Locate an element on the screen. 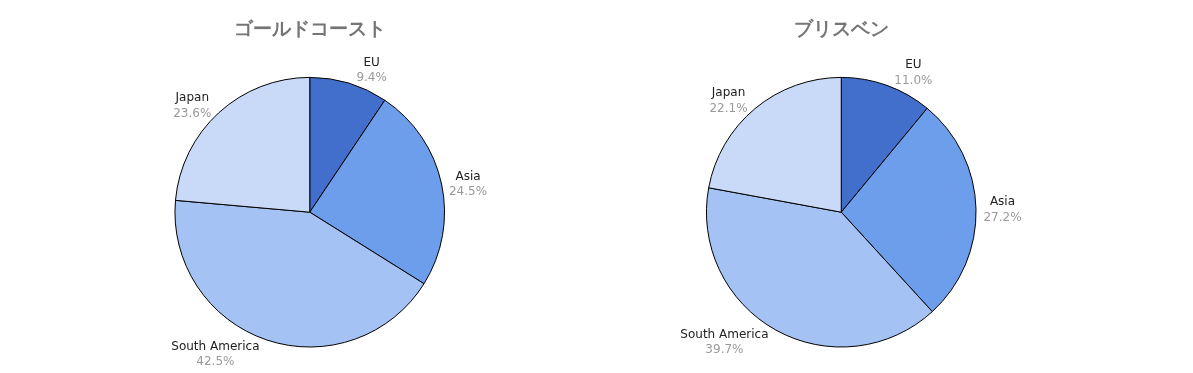 The height and width of the screenshot is (373, 1193). data-label: 42.5% is located at coordinates (215, 361).